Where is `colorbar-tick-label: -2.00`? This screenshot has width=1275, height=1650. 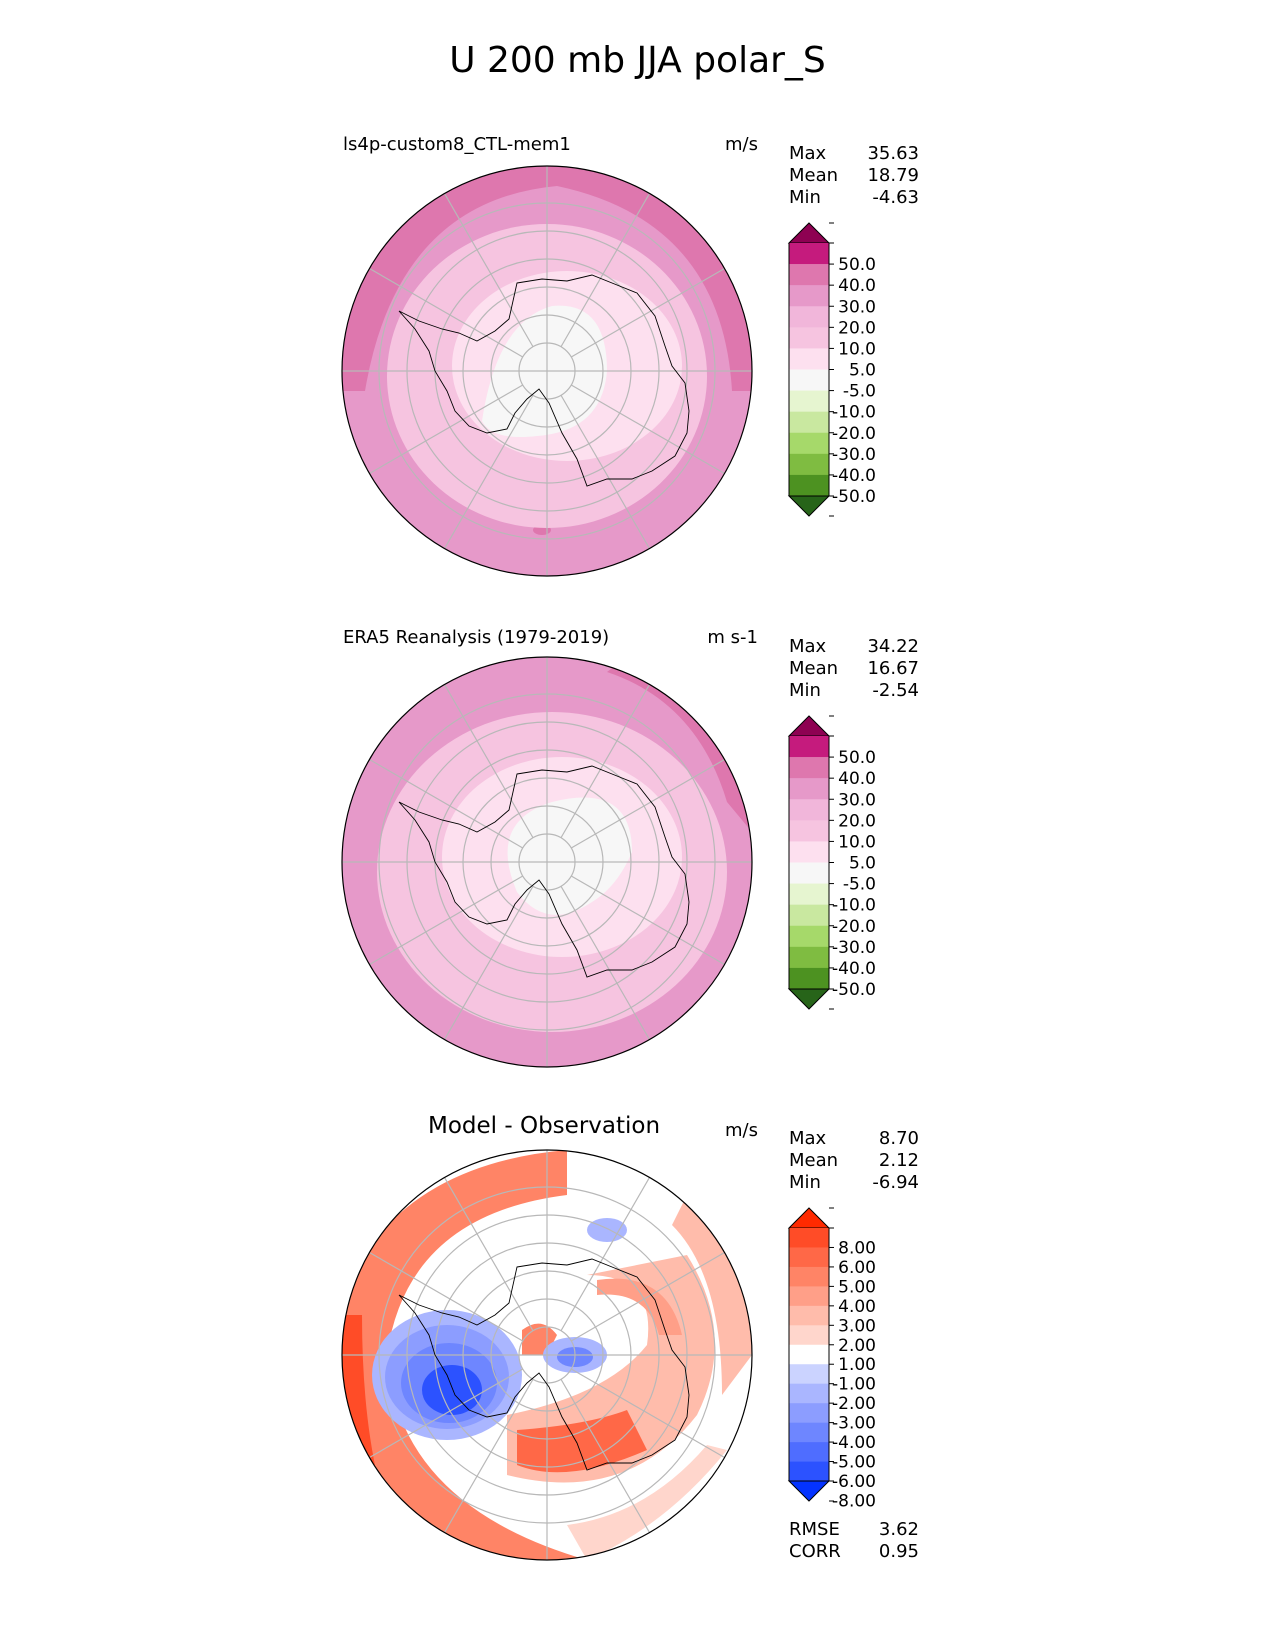 colorbar-tick-label: -2.00 is located at coordinates (854, 1404).